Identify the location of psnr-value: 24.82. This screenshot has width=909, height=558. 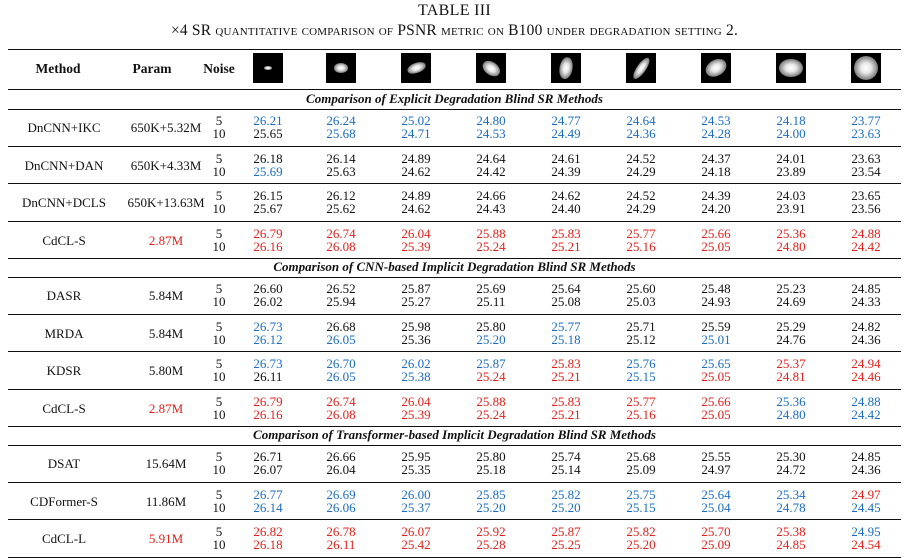
(866, 326).